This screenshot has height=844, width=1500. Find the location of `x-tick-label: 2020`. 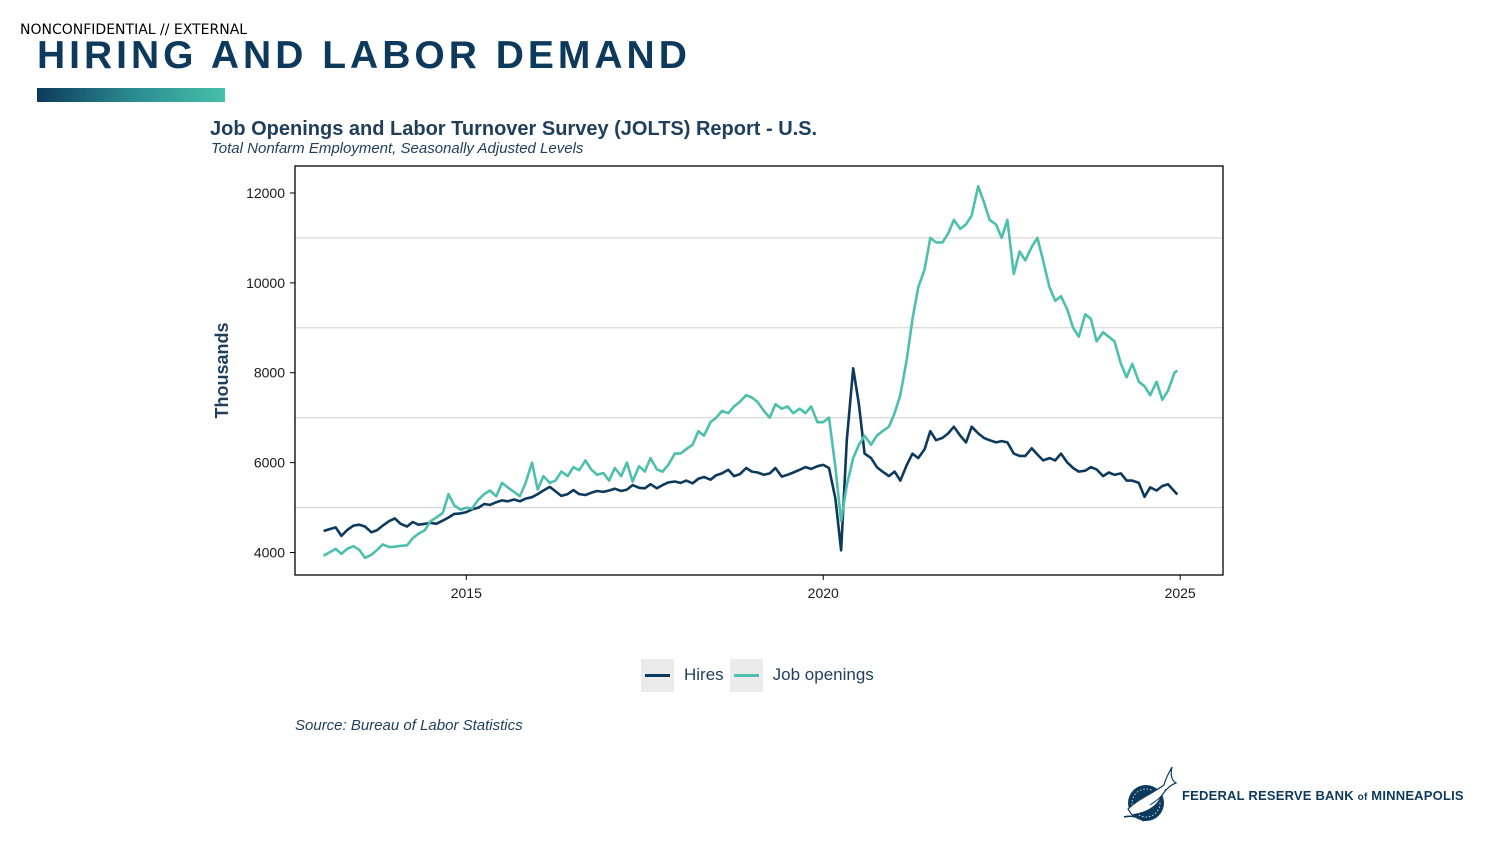

x-tick-label: 2020 is located at coordinates (823, 593).